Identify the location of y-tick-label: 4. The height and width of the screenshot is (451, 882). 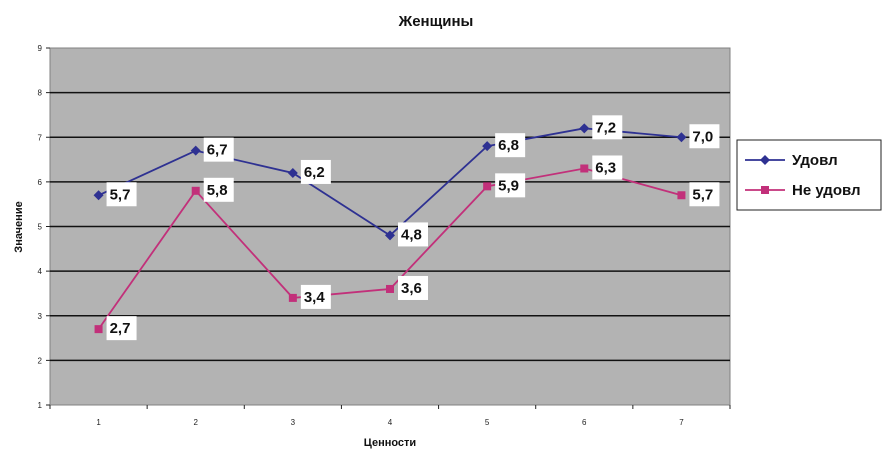
(40, 271).